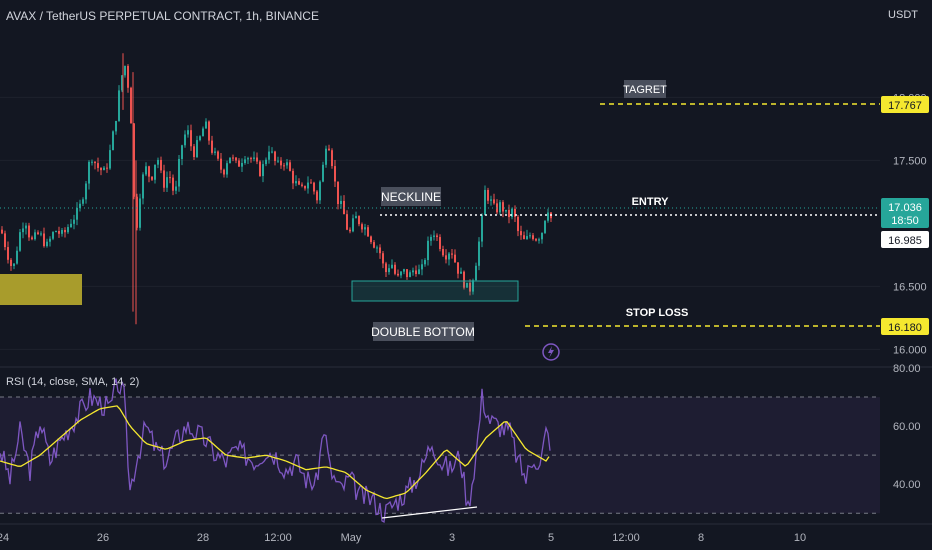 This screenshot has width=932, height=550. I want to click on time-tick-label: 24, so click(4, 538).